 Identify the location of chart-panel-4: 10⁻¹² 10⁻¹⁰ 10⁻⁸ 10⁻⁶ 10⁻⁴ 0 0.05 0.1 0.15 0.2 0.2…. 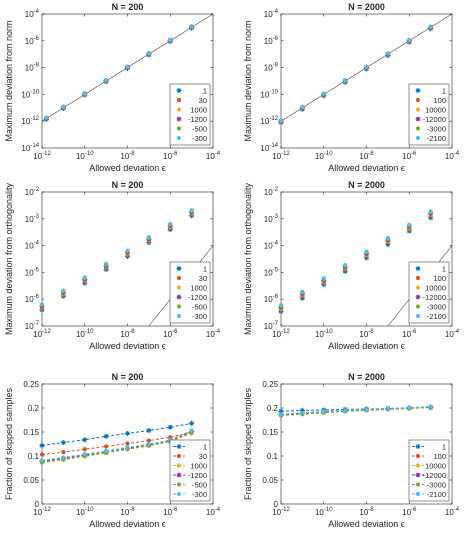
(112, 450).